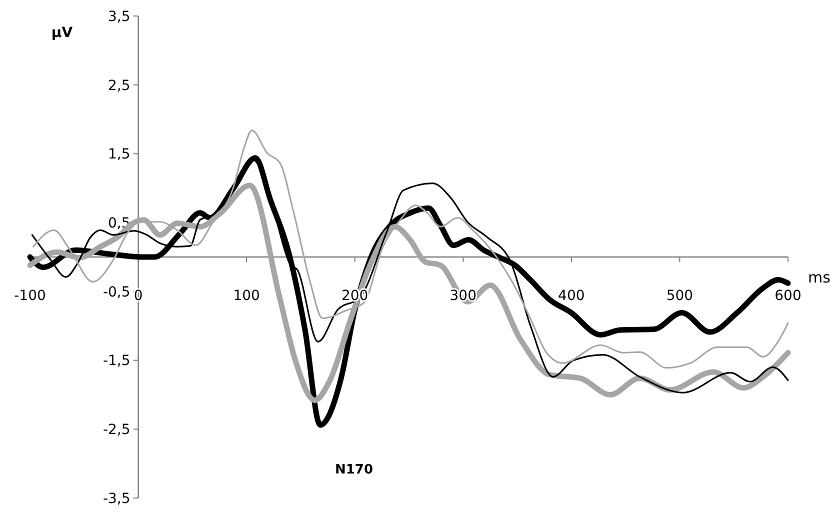 Image resolution: width=836 pixels, height=512 pixels. Describe the element at coordinates (354, 470) in the screenshot. I see `annotation: N170` at that location.